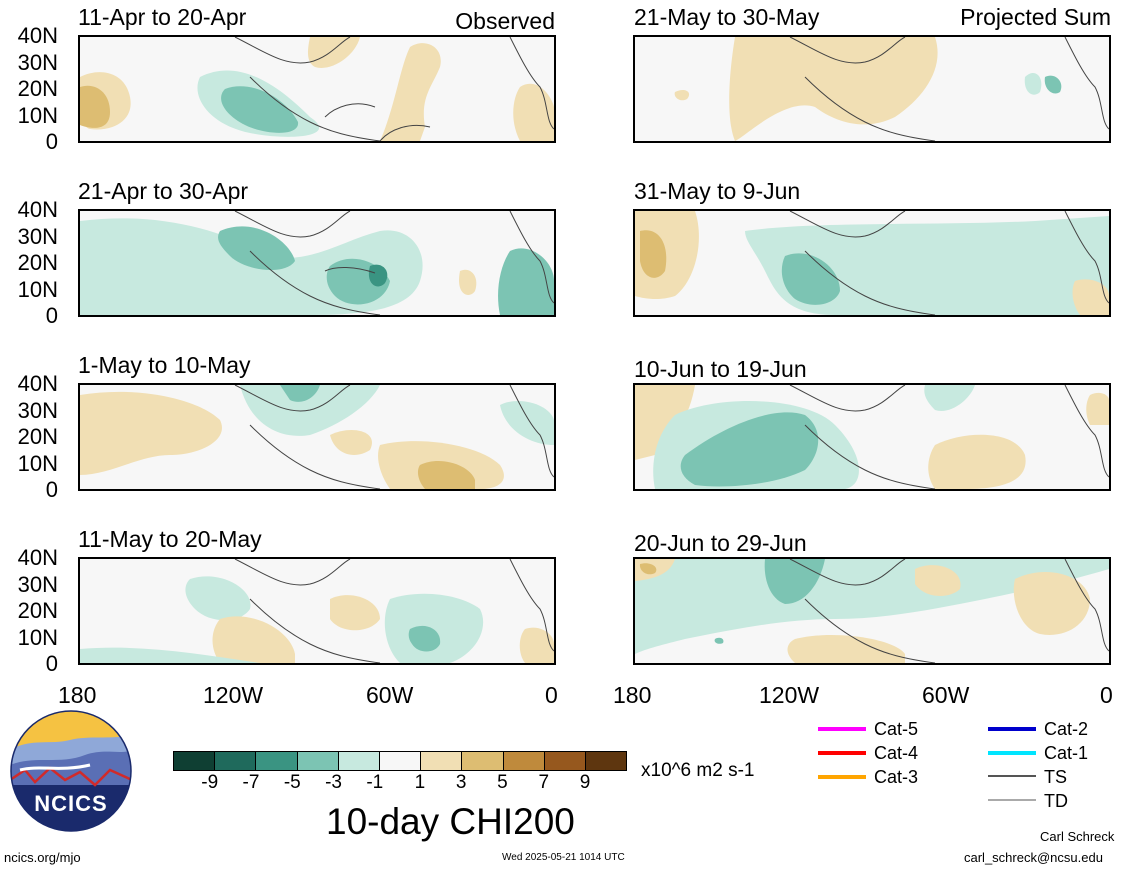 The height and width of the screenshot is (871, 1135). What do you see at coordinates (544, 782) in the screenshot?
I see `colorbar-tick: 7` at bounding box center [544, 782].